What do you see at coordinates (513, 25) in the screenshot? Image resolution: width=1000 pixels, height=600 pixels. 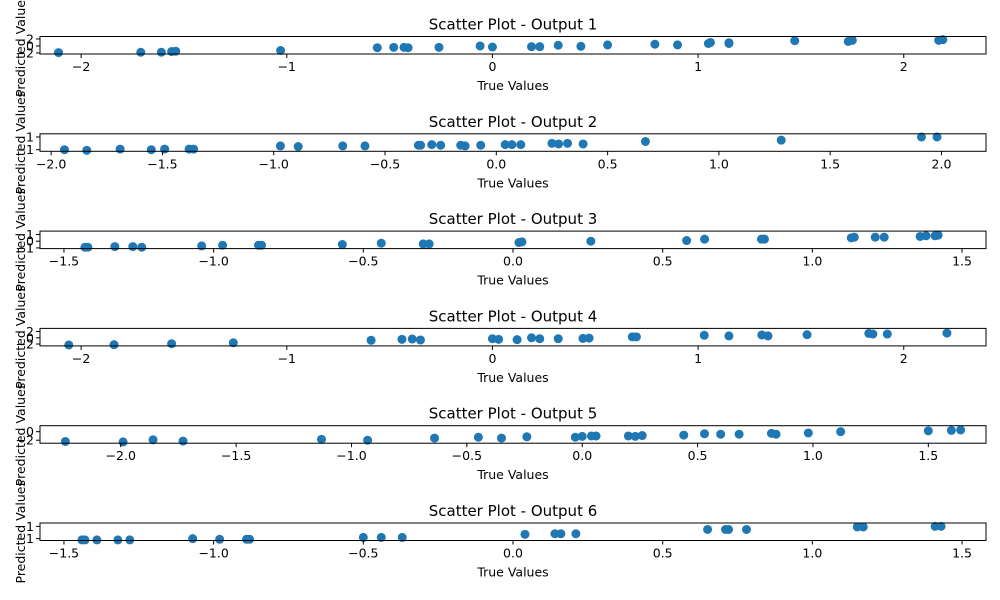 I see `chart-title: Scatter Plot - Output 1` at bounding box center [513, 25].